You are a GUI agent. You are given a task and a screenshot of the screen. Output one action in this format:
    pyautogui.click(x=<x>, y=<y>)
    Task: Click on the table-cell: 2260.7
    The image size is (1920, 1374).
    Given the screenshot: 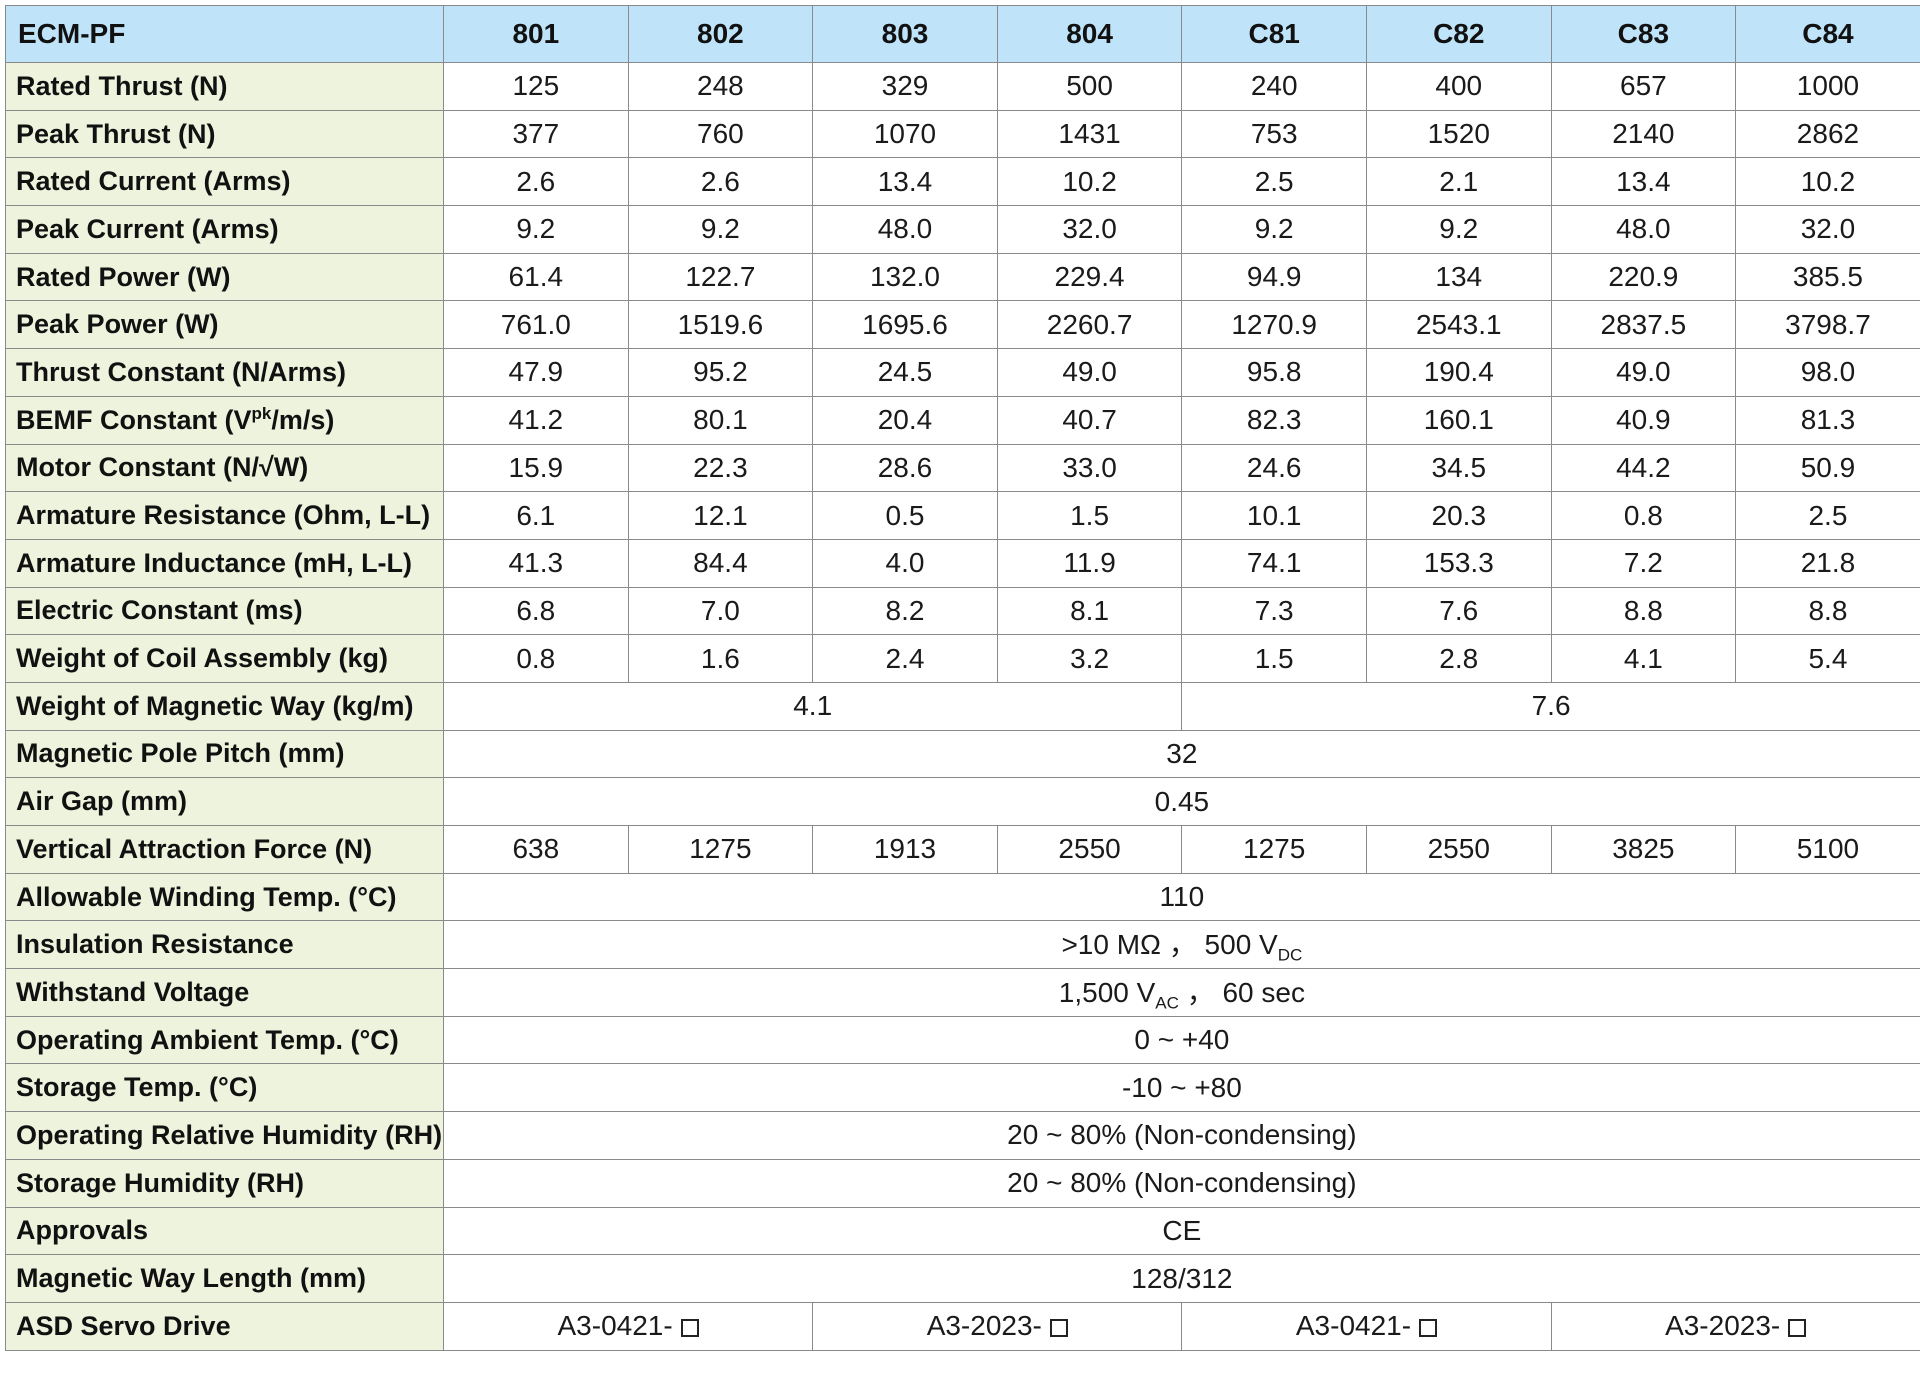 What is the action you would take?
    pyautogui.click(x=1089, y=325)
    